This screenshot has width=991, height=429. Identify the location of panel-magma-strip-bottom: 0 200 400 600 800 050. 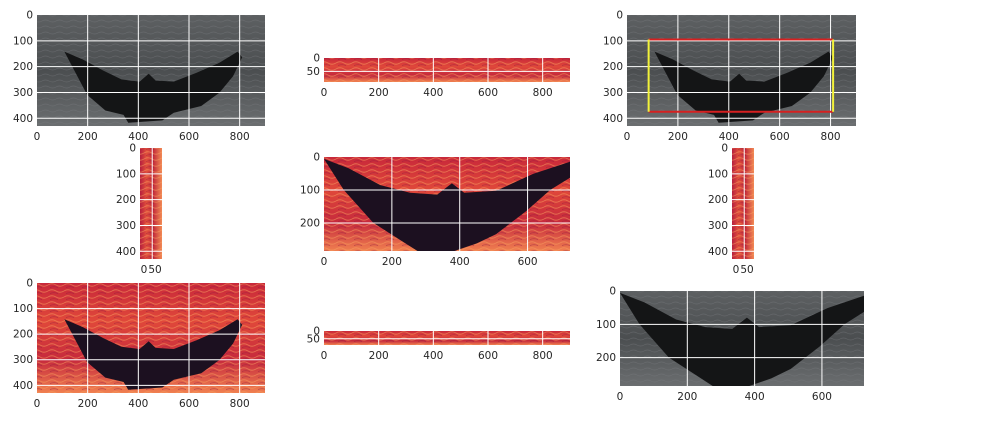
(438, 344).